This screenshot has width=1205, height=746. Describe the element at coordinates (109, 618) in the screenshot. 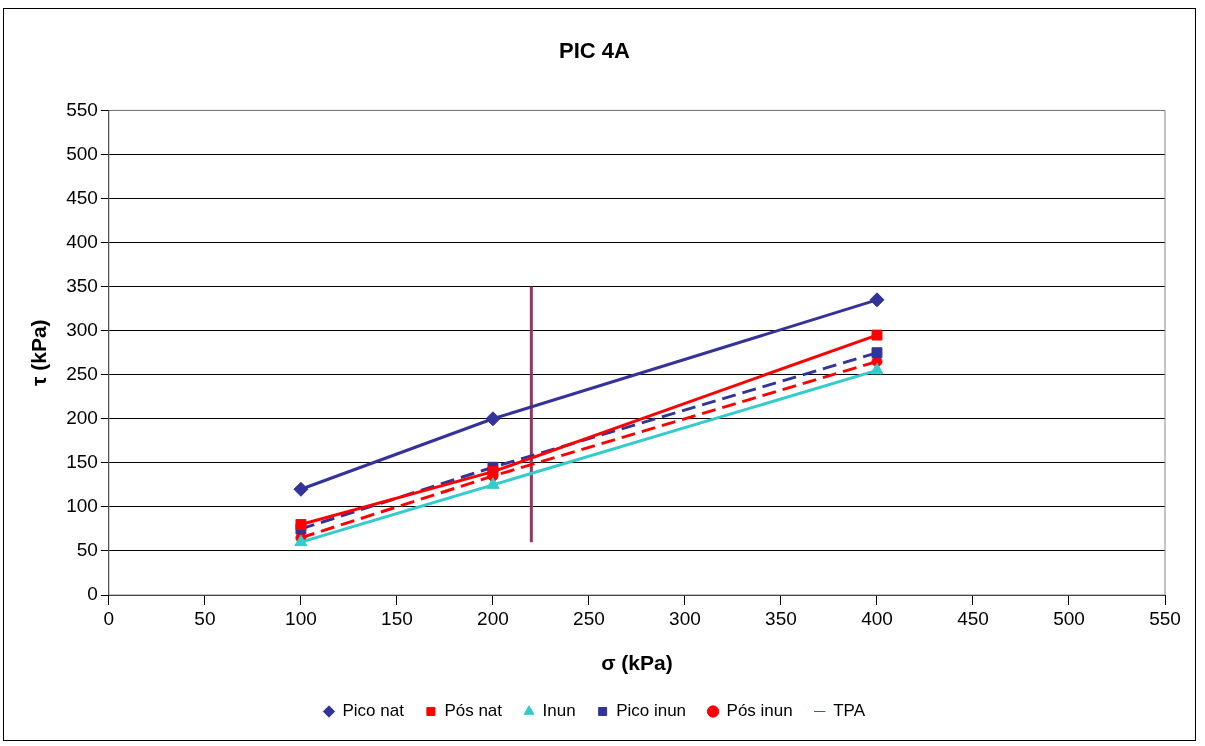

I see `x-tick-label: 0` at that location.